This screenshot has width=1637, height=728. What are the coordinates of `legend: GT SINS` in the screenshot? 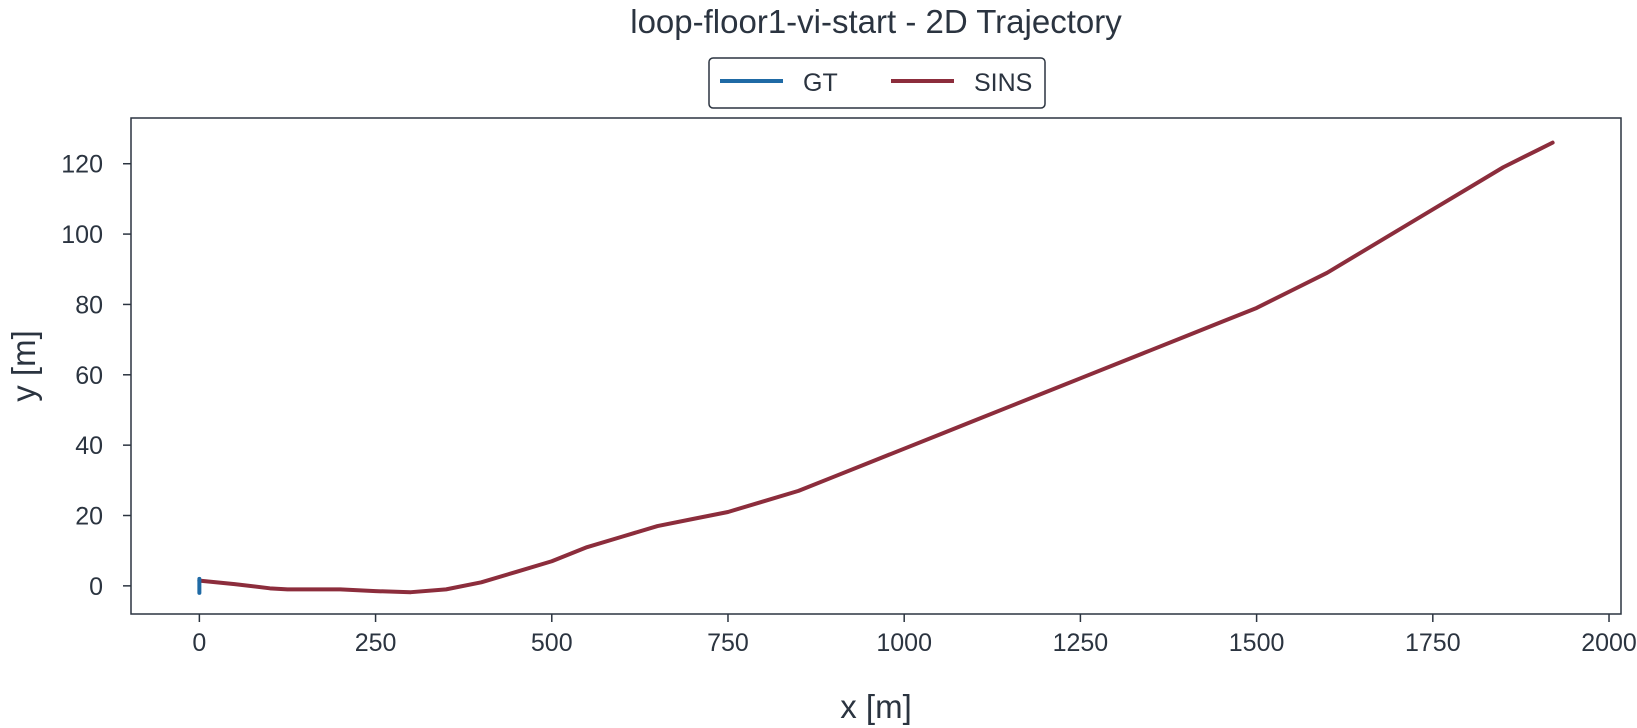 It's located at (877, 83).